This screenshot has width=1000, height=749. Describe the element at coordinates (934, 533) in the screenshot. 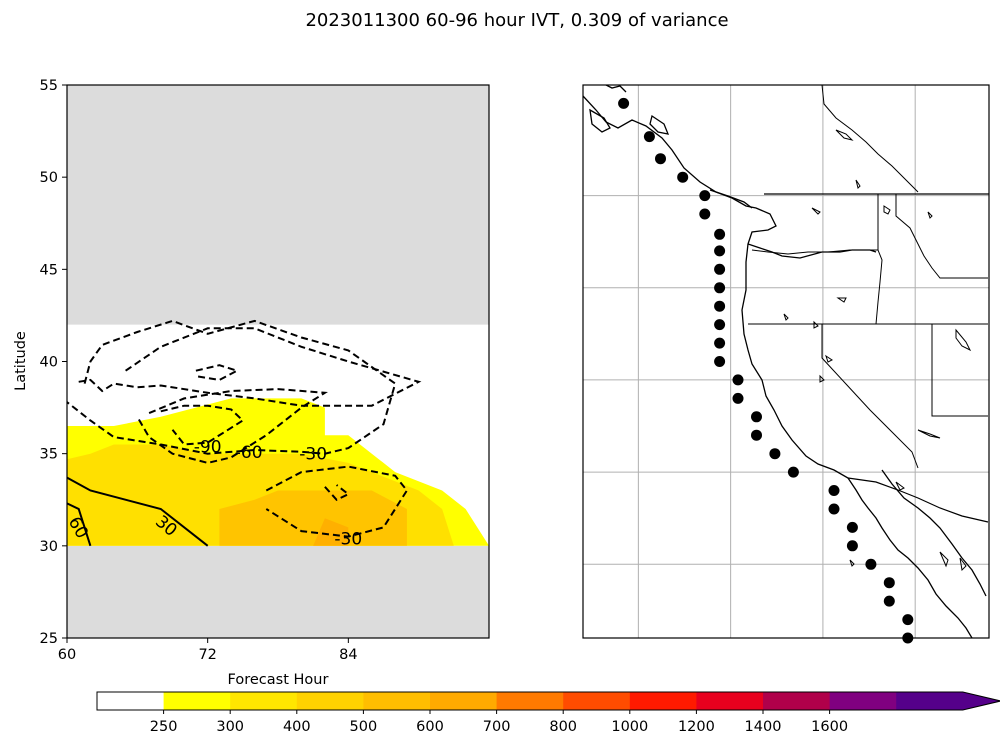

I see `baja-gulf-coast` at that location.